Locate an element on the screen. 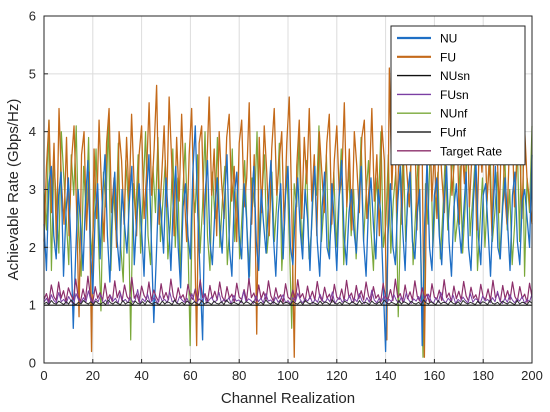 The height and width of the screenshot is (412, 550). legend-box is located at coordinates (458, 95).